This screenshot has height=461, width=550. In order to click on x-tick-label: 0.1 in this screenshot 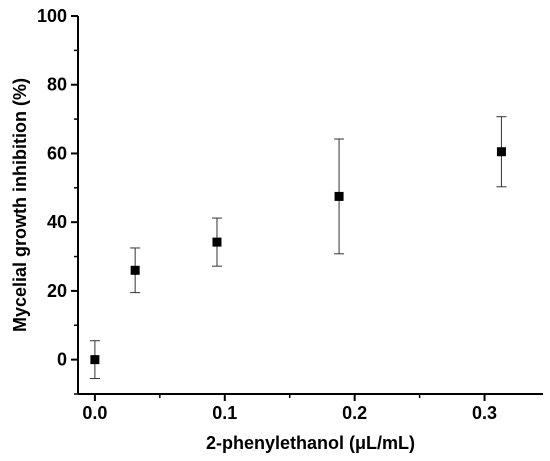, I will do `click(224, 413)`.